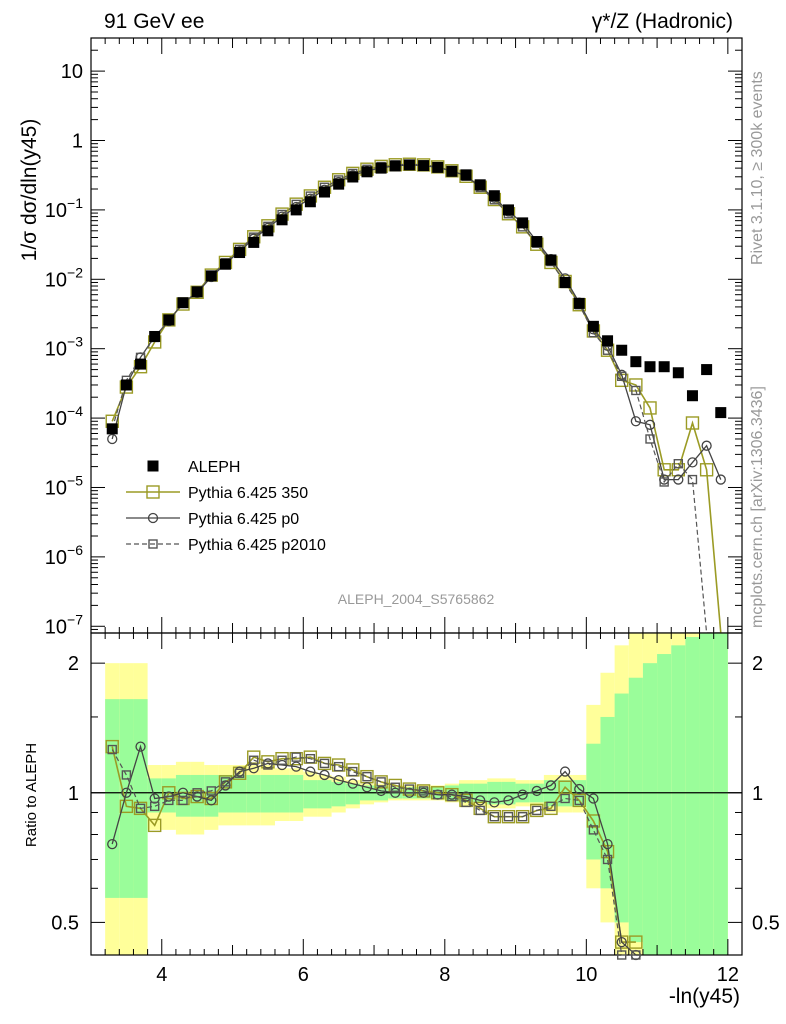 This screenshot has height=1024, width=786. I want to click on series-line-p2010, so click(373, 852).